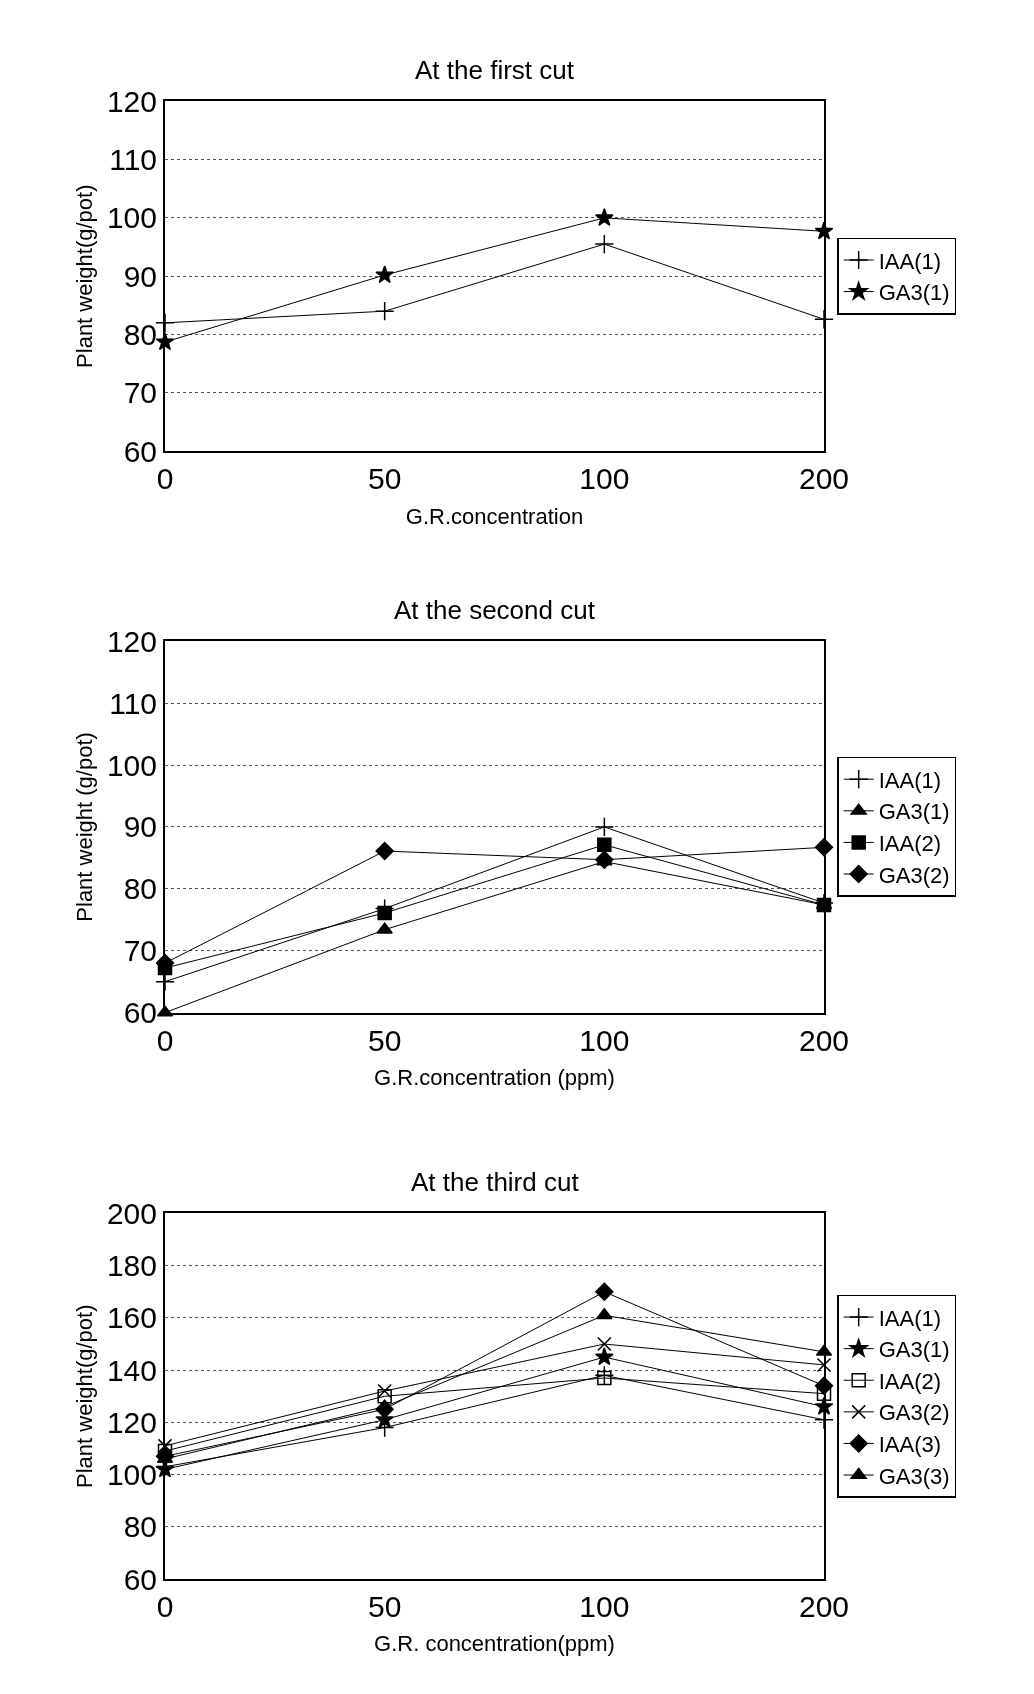 This screenshot has width=1034, height=1694. What do you see at coordinates (910, 1445) in the screenshot?
I see `legend-label: IAA(3)` at bounding box center [910, 1445].